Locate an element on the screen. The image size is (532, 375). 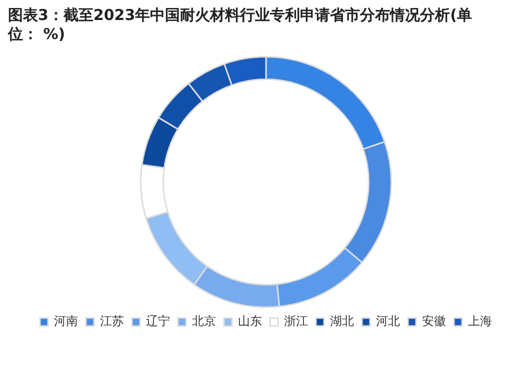
legend-label: 浙江 is located at coordinates (296, 321).